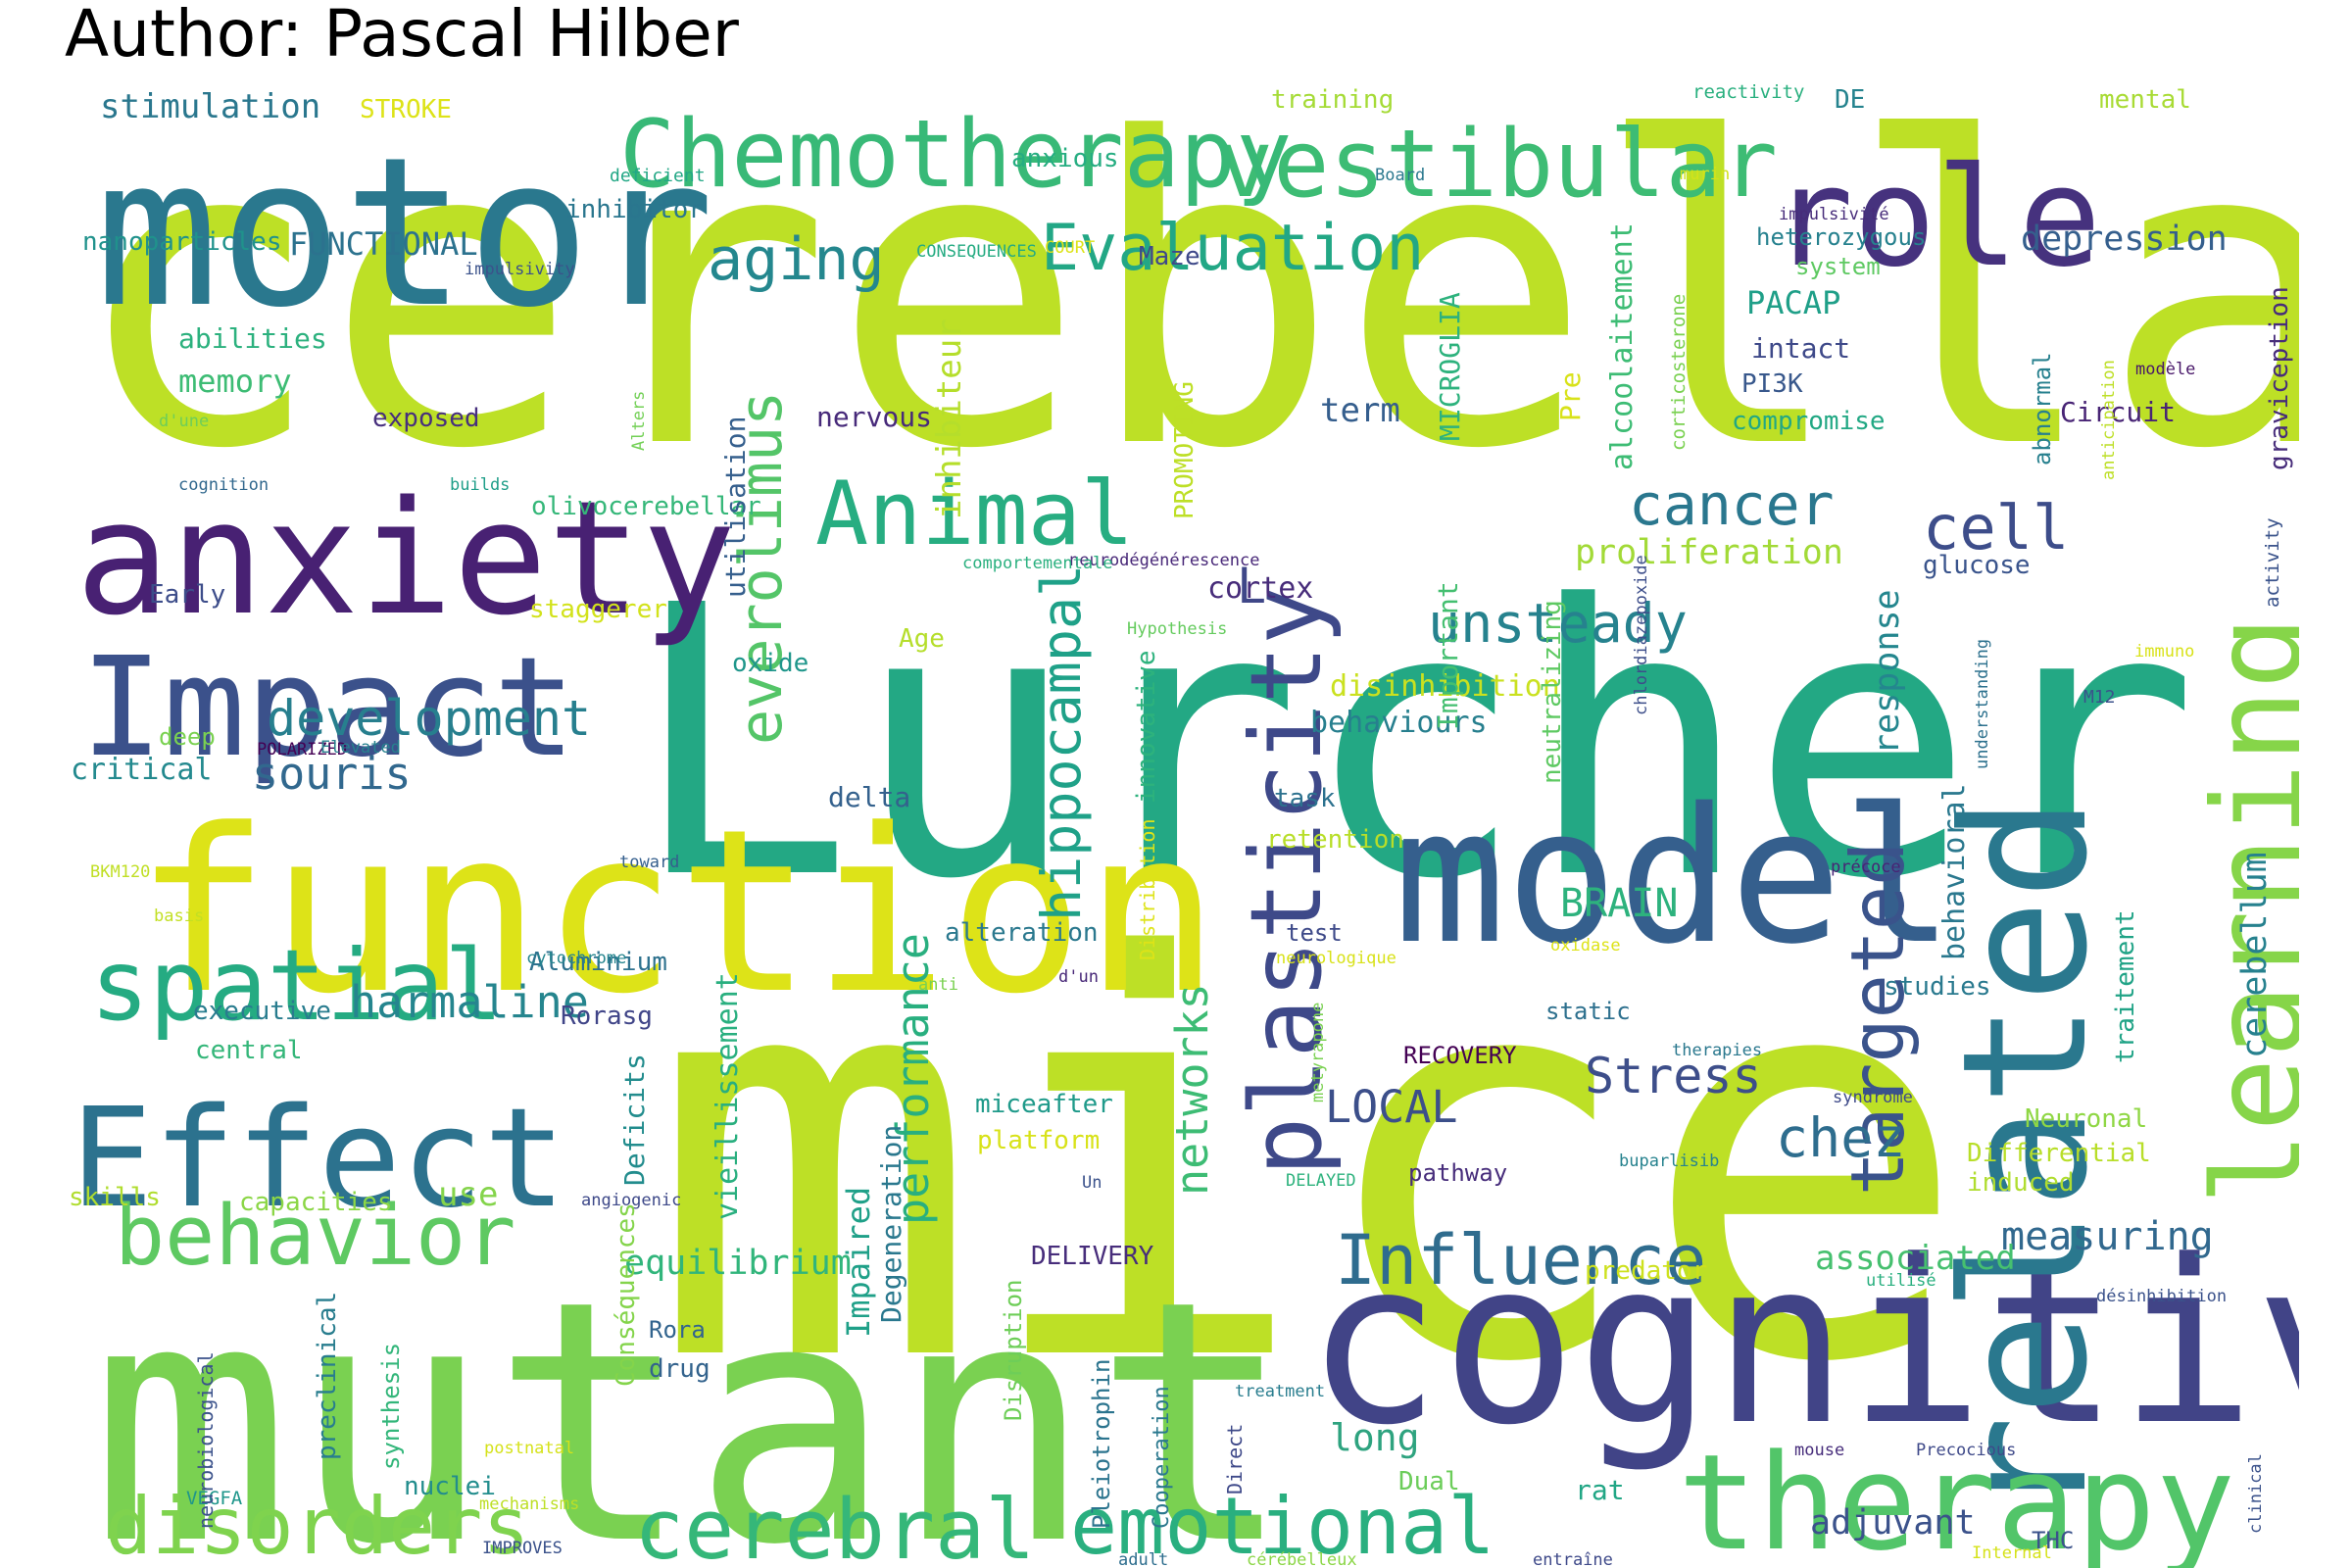 Image resolution: width=2352 pixels, height=1568 pixels. I want to click on cloud-word: builds, so click(480, 485).